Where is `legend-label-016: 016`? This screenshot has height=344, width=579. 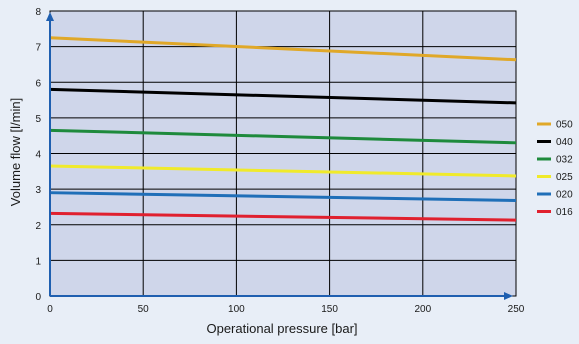 legend-label-016: 016 is located at coordinates (564, 212).